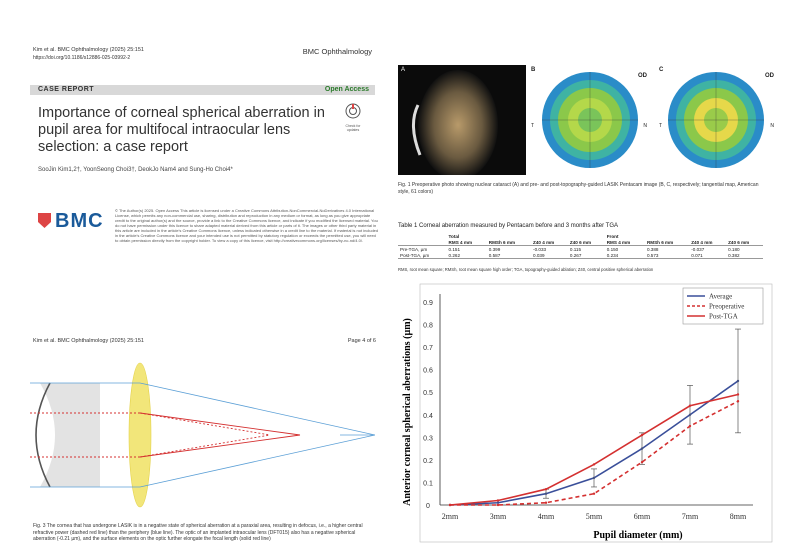 The width and height of the screenshot is (800, 560). Describe the element at coordinates (690, 516) in the screenshot. I see `x-tick-label: 7mm` at that location.